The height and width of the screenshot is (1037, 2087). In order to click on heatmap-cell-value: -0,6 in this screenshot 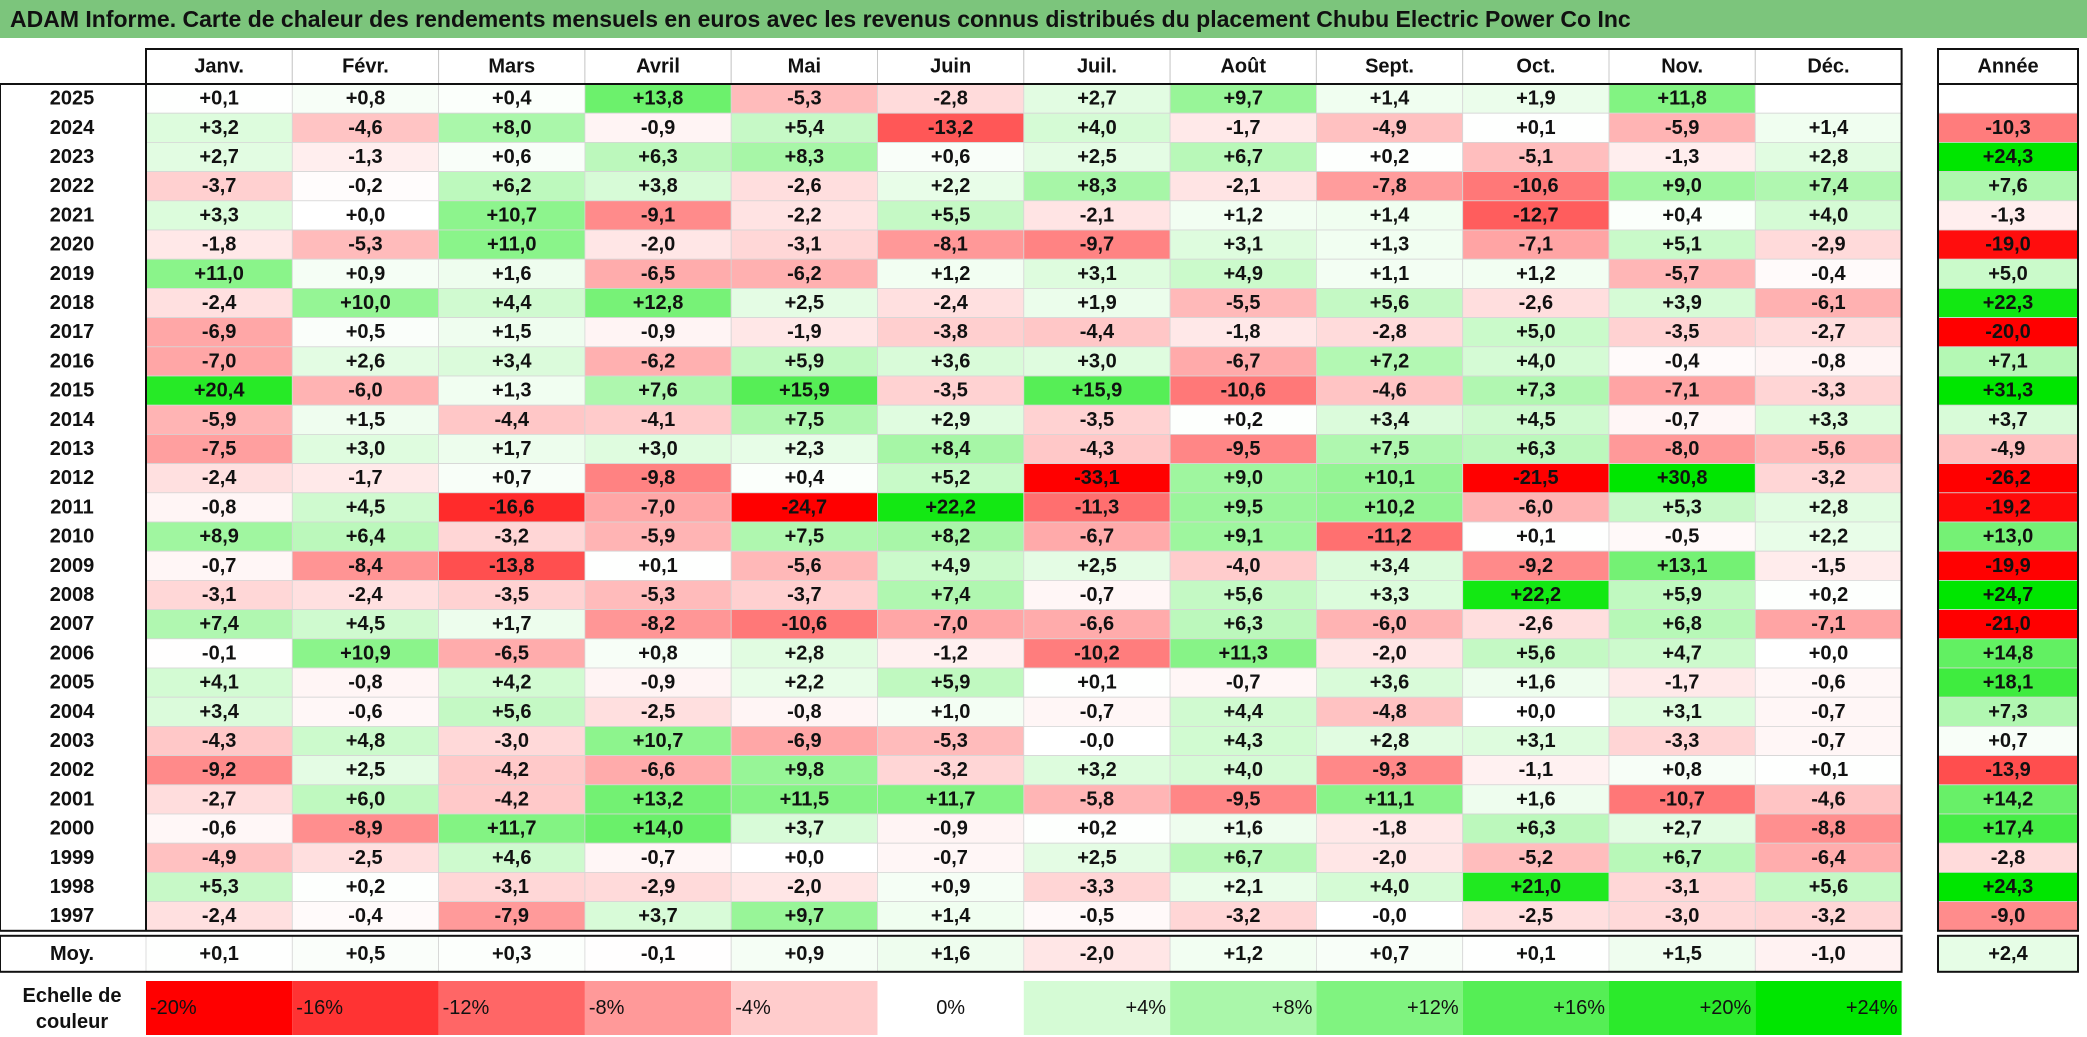, I will do `click(1828, 683)`.